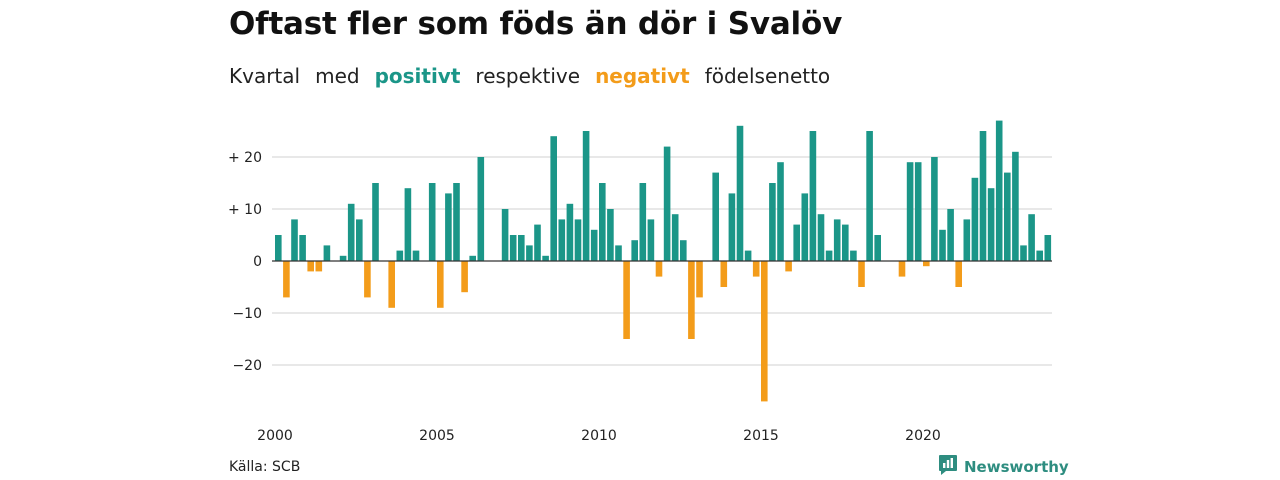 This screenshot has height=480, width=1280. I want to click on subtitle-word-respektive: respektive, so click(528, 76).